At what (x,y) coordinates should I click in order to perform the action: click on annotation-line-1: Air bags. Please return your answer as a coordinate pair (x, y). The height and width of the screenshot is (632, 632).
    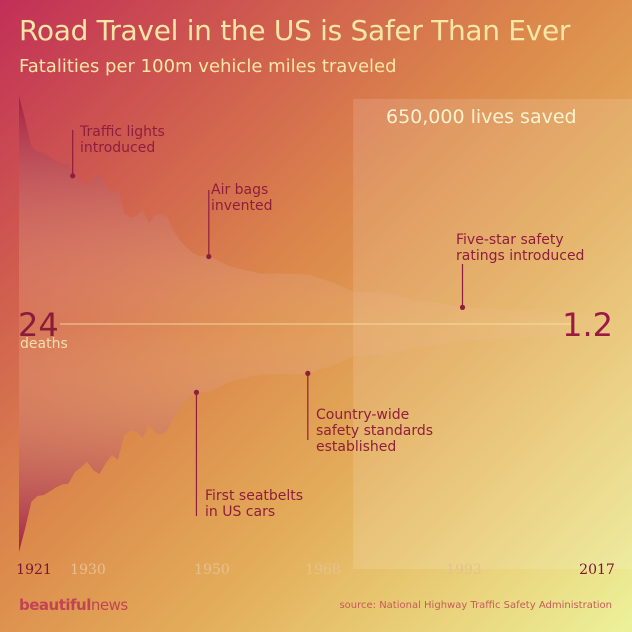
    Looking at the image, I should click on (240, 190).